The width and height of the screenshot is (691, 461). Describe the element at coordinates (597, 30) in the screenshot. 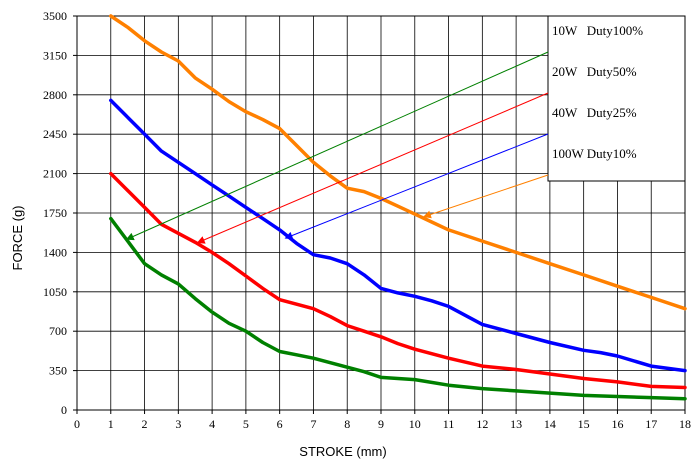

I see `legend-label-0: 10W Duty100%` at that location.